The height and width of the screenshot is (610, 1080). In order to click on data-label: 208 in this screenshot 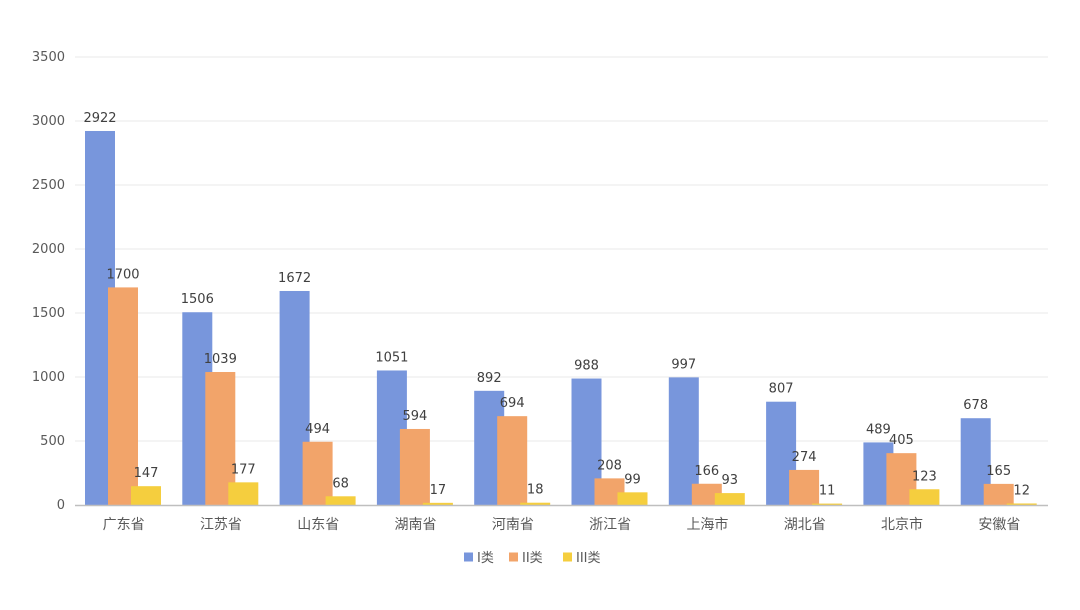, I will do `click(609, 465)`.